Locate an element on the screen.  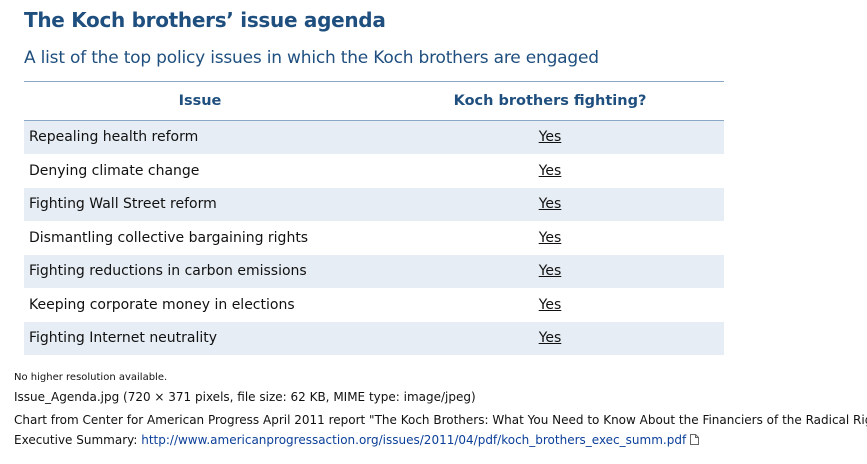
table-row: Keeping corporate money in elections Yes is located at coordinates (374, 305).